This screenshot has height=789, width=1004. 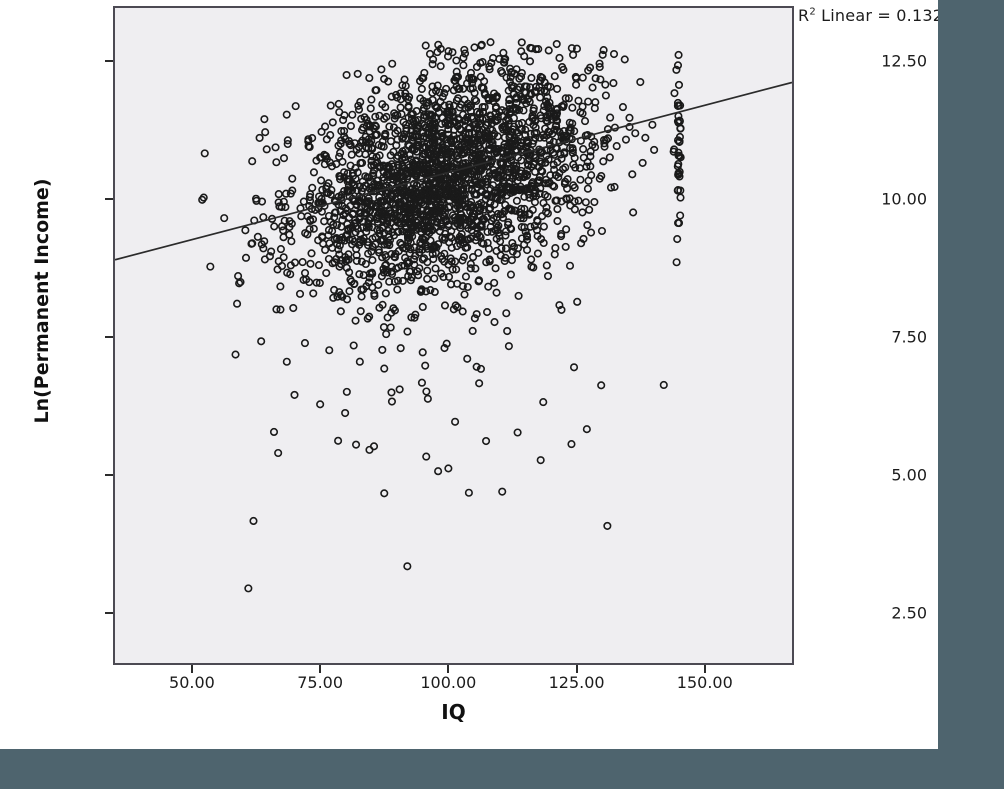 I want to click on x-tick-mark, so click(x=320, y=669).